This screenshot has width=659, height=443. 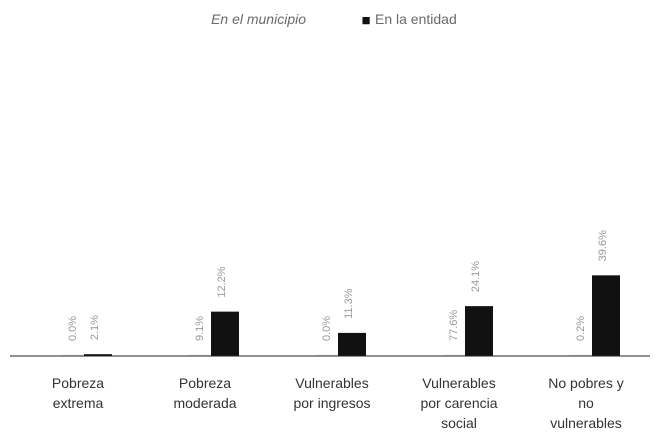 What do you see at coordinates (331, 403) in the screenshot?
I see `category-label-line: por ingresos` at bounding box center [331, 403].